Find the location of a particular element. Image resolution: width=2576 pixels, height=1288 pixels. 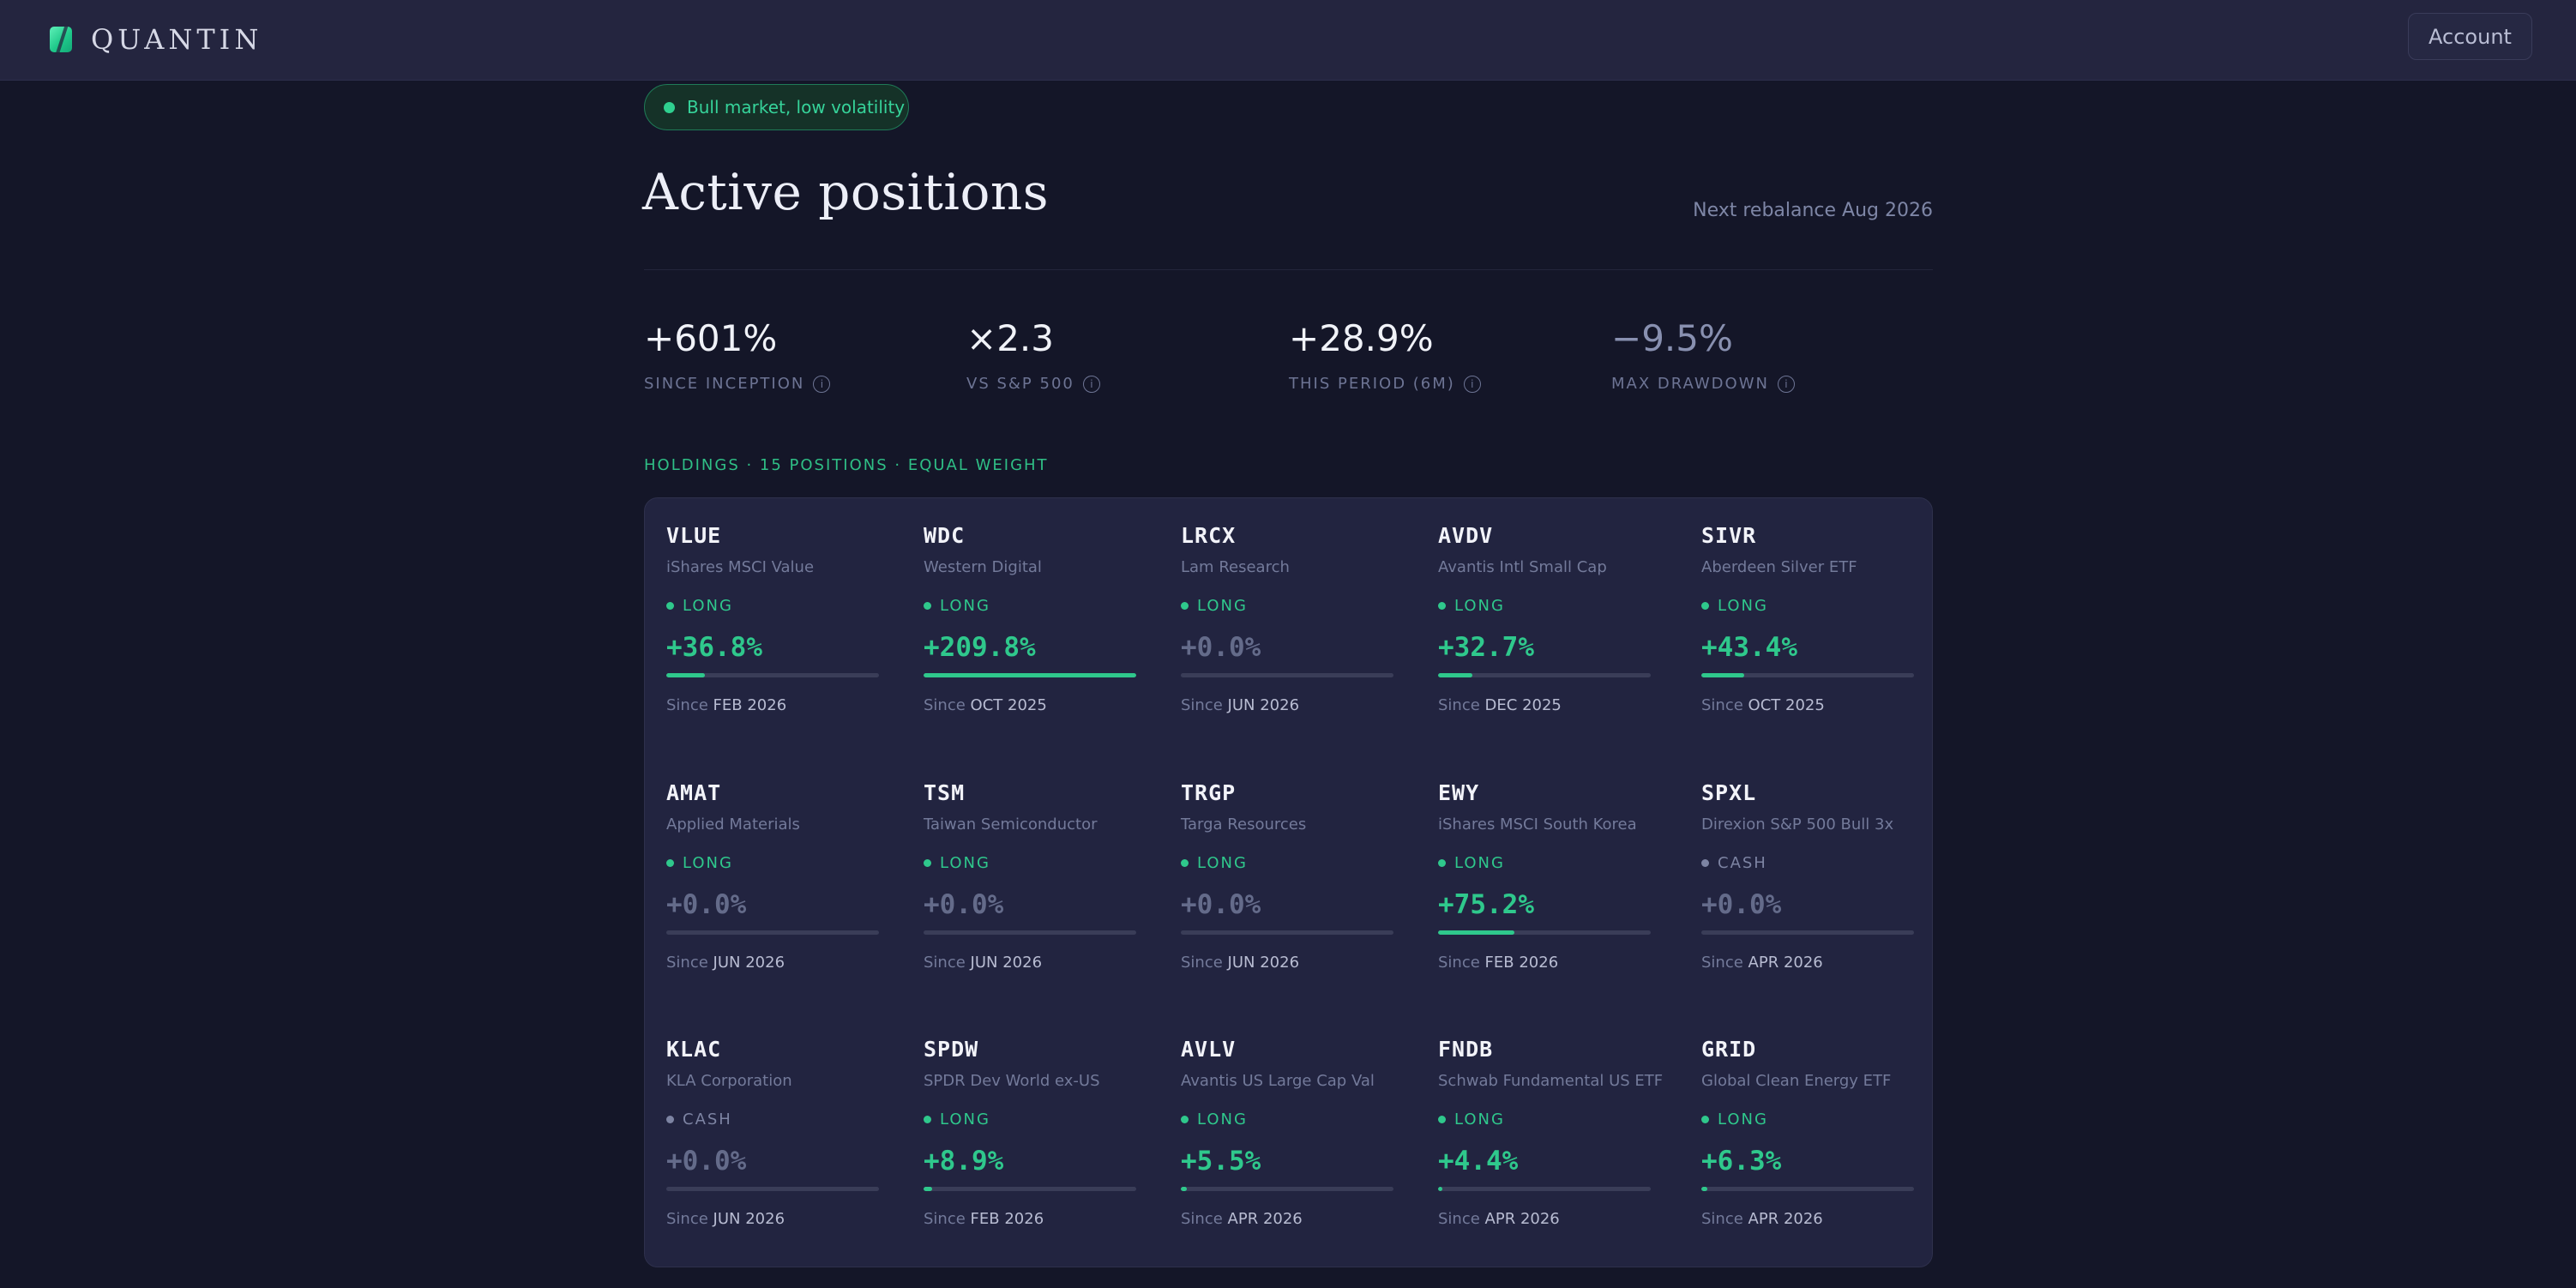

market-regime-label: Bull market, low volatility is located at coordinates (796, 107).